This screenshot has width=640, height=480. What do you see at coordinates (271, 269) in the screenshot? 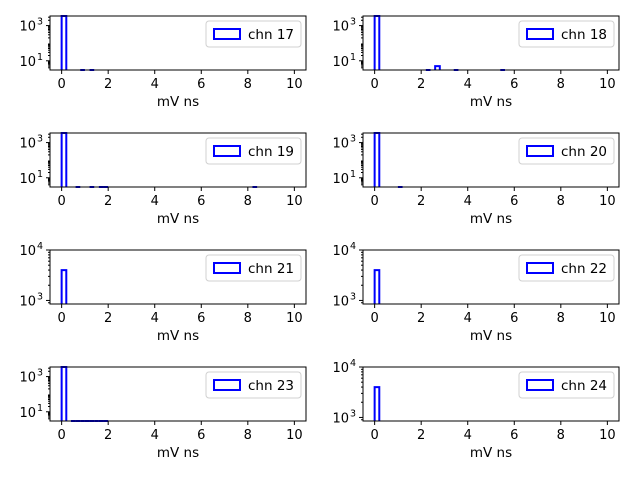
I see `legend-label: chn 21` at bounding box center [271, 269].